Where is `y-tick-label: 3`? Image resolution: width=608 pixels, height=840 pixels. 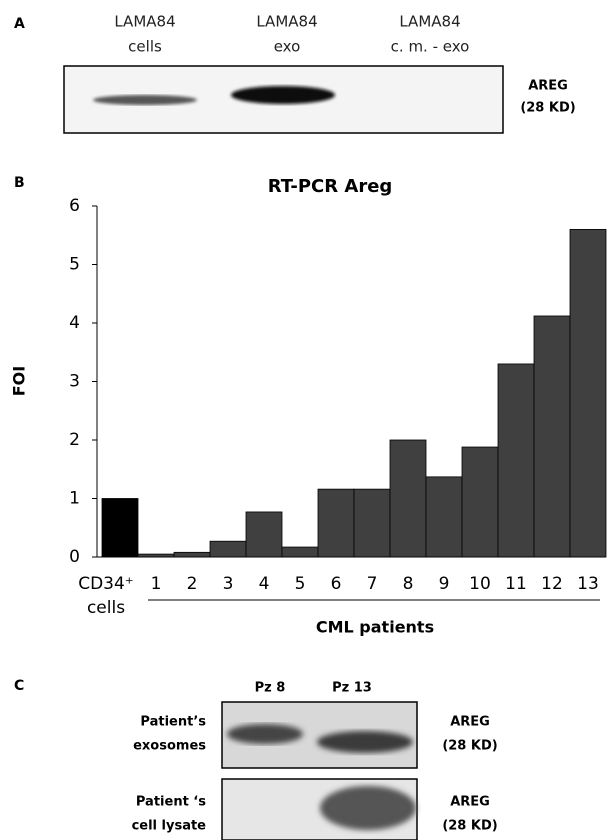
y-tick-label: 3 is located at coordinates (74, 382).